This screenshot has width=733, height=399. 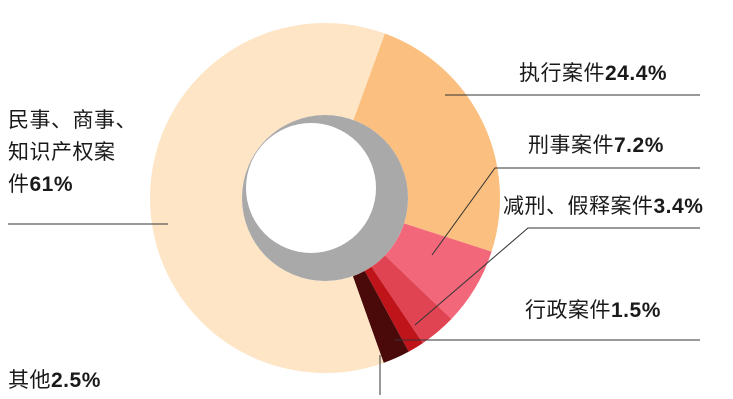 What do you see at coordinates (636, 310) in the screenshot?
I see `slice-label-admin-value: 1.5%` at bounding box center [636, 310].